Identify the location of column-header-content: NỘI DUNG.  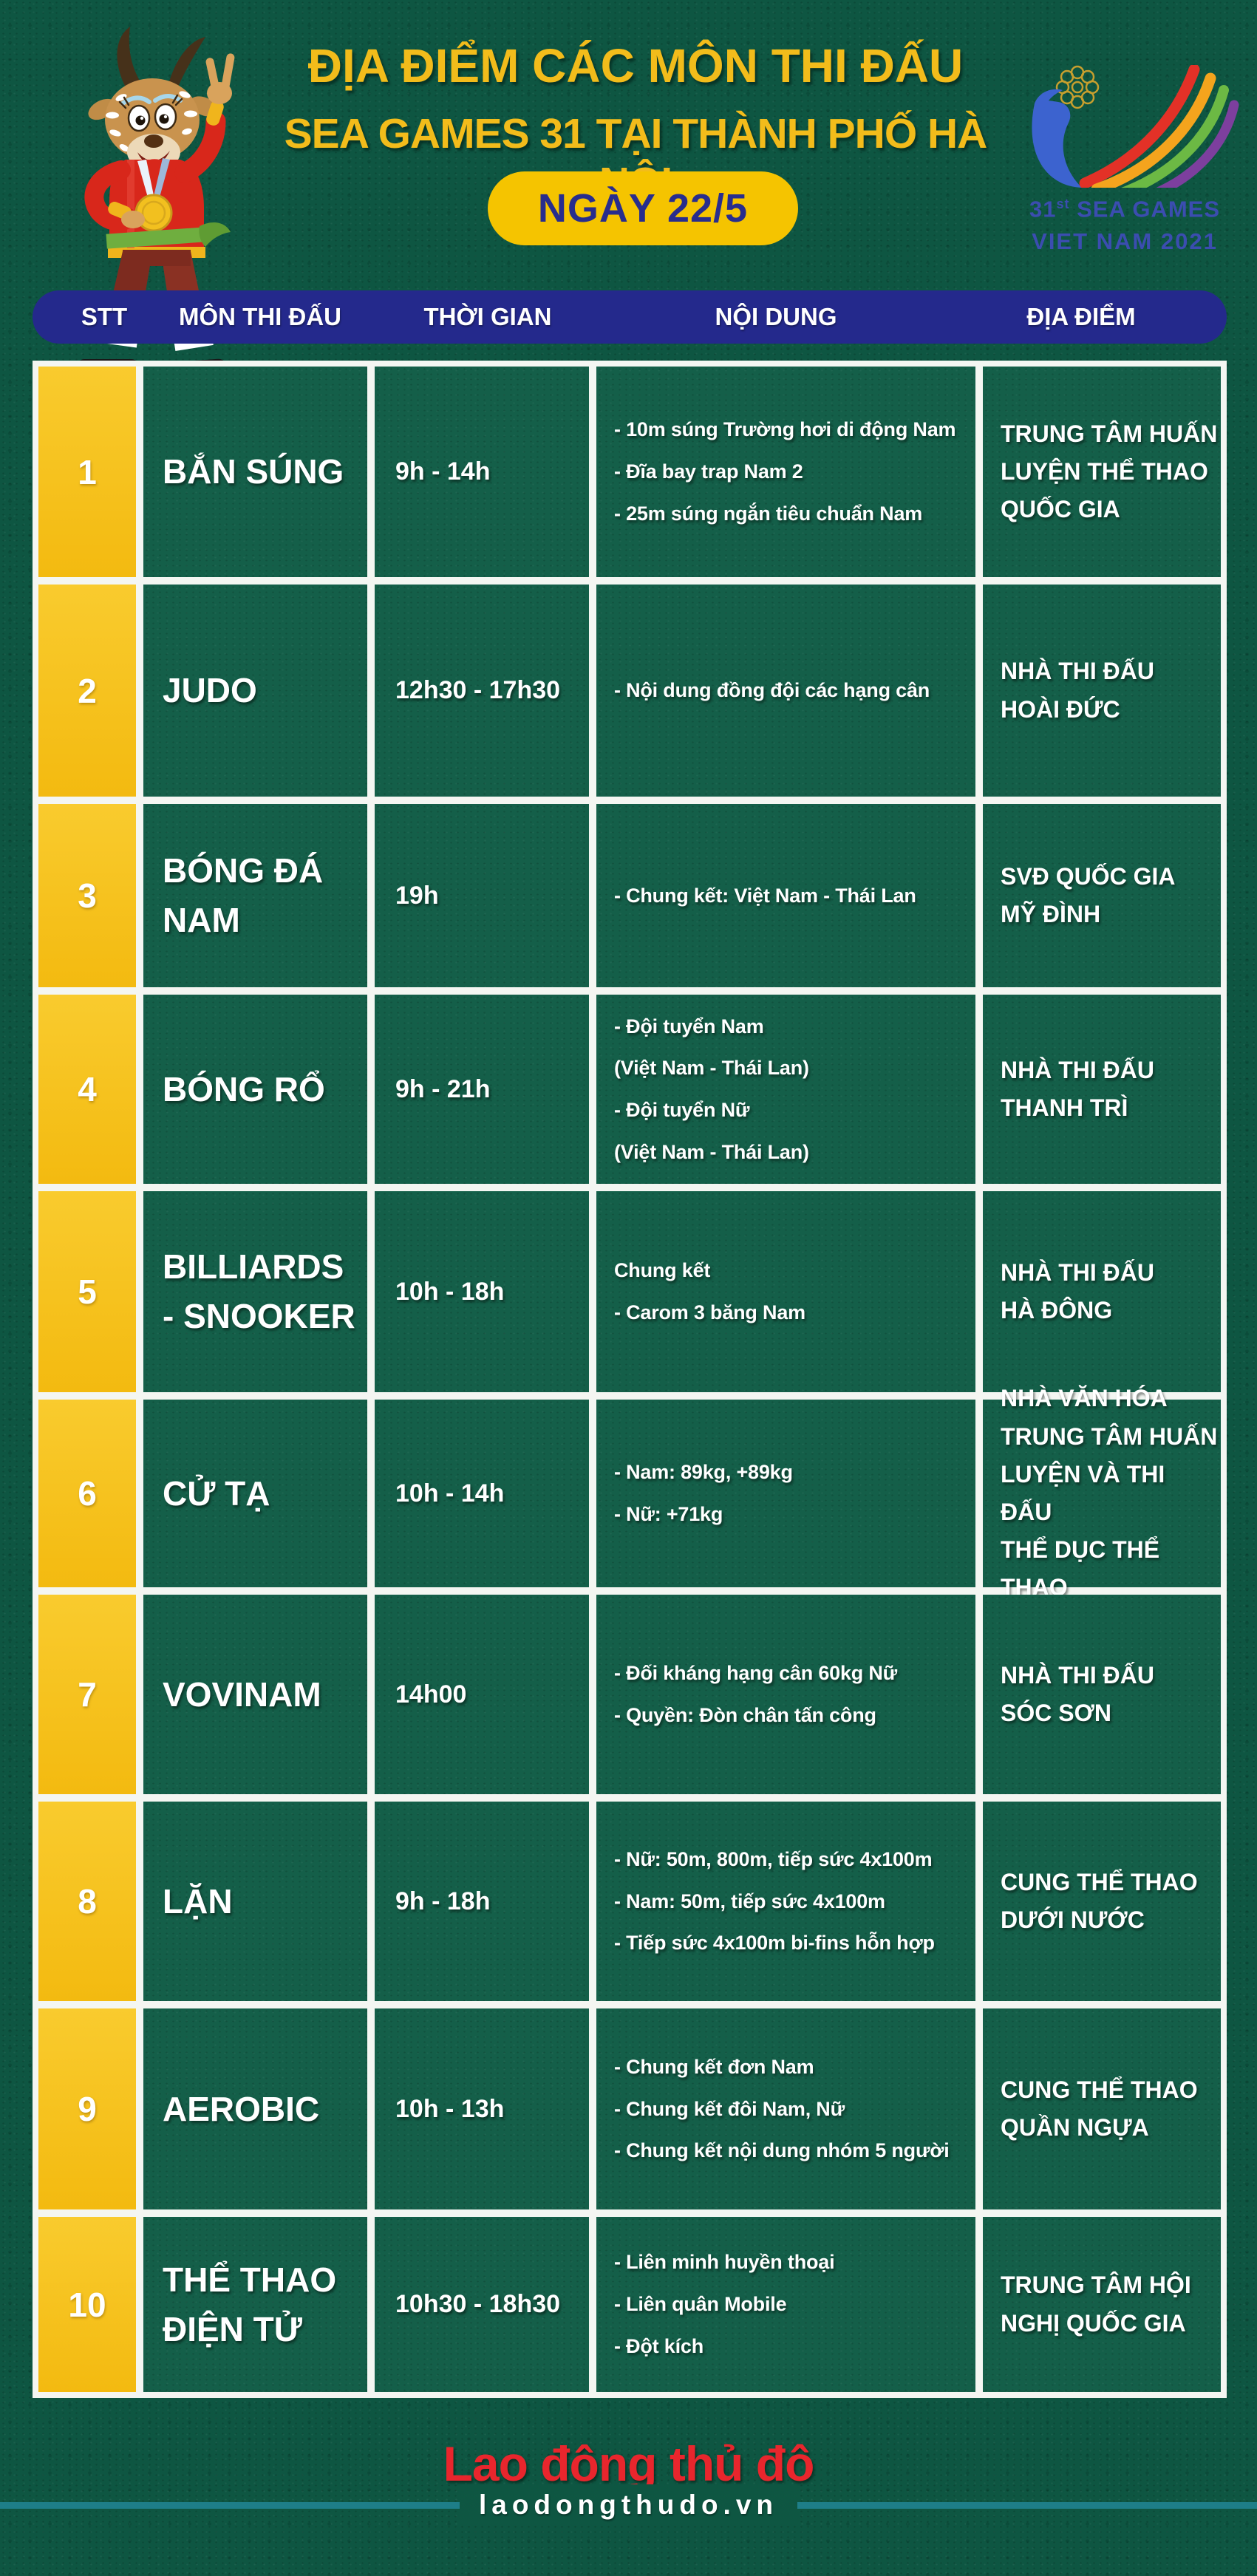
(776, 316).